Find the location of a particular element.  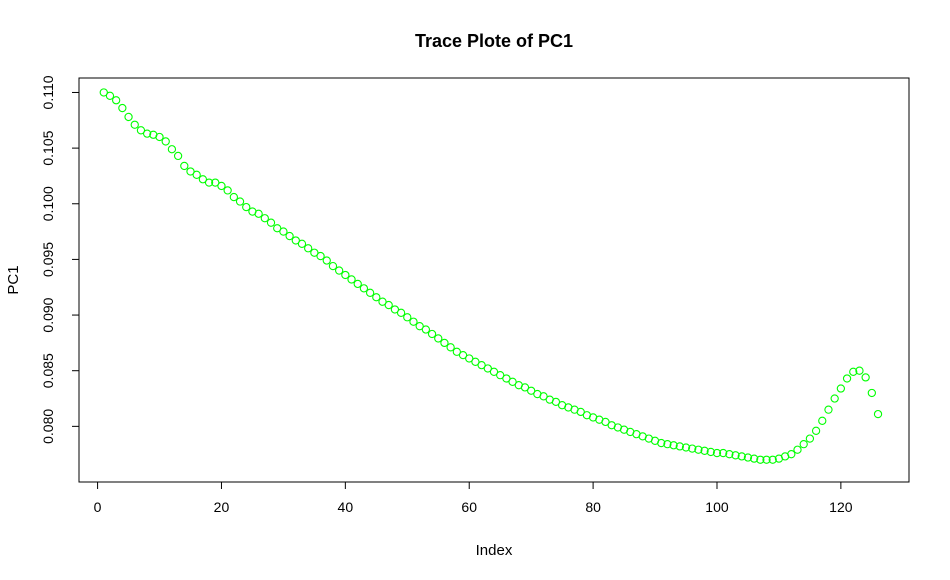

y-tick-label: 0.095 is located at coordinates (48, 259).